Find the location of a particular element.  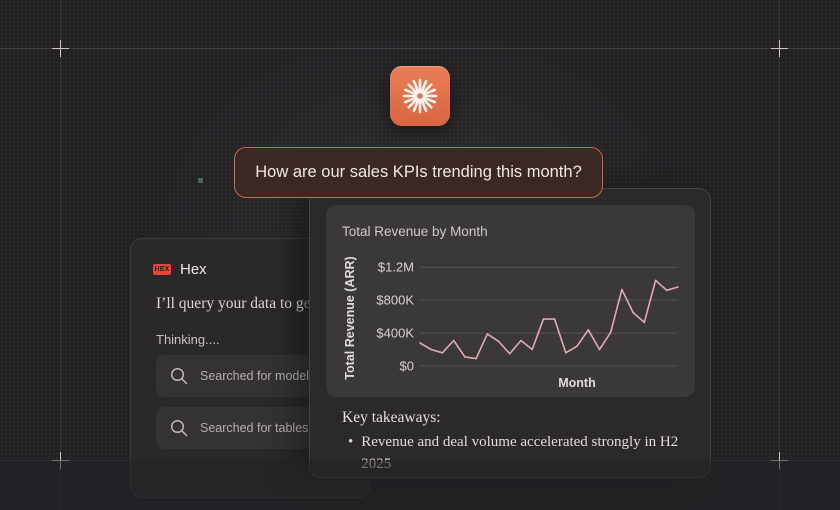

hex-logo: HEX is located at coordinates (162, 269).